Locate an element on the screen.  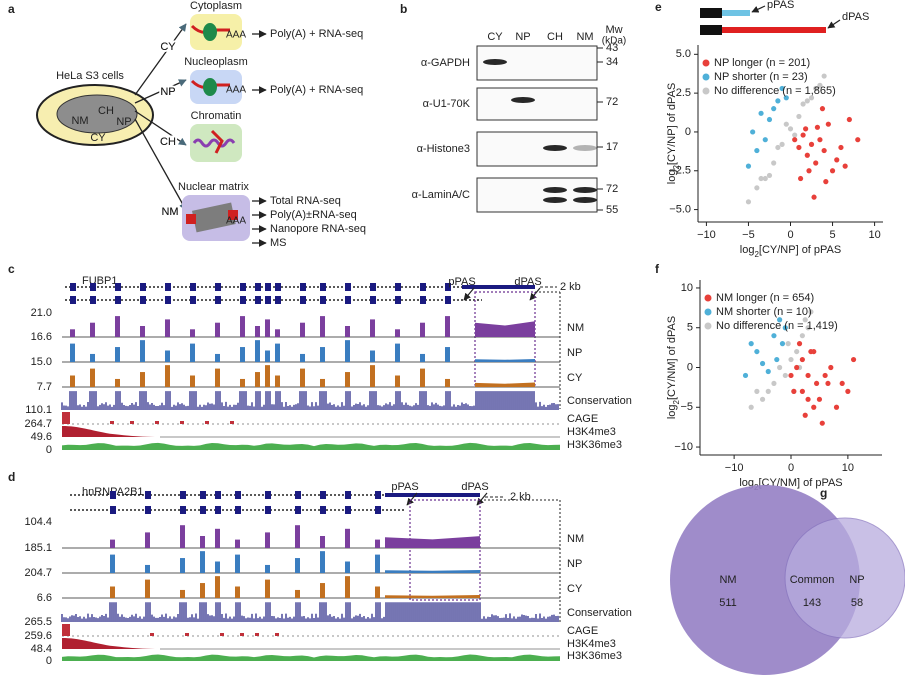
track-label: CY is located at coordinates (575, 378).